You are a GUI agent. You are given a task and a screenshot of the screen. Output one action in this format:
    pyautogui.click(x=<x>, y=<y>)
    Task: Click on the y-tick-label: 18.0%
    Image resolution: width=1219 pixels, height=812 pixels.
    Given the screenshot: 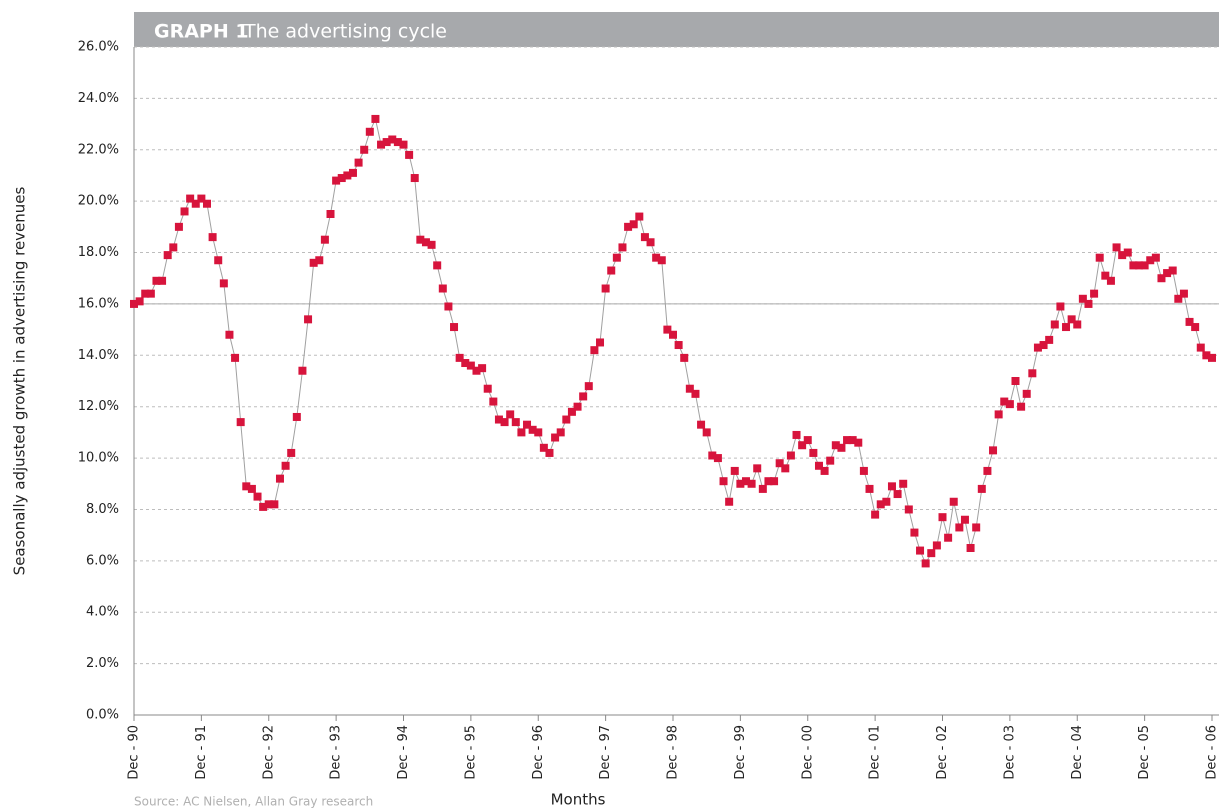 What is the action you would take?
    pyautogui.click(x=98, y=252)
    